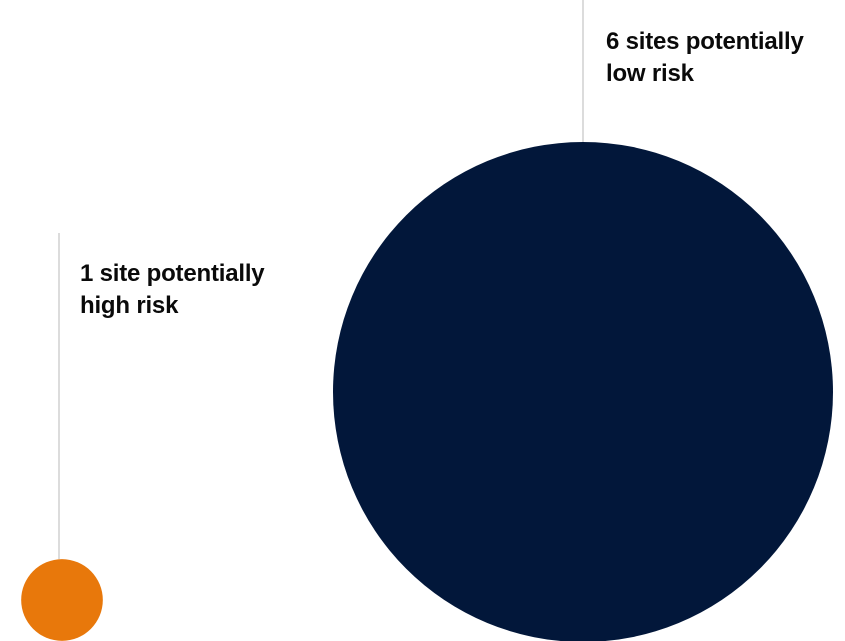 The height and width of the screenshot is (641, 845). What do you see at coordinates (62, 600) in the screenshot?
I see `bubble-high-risk` at bounding box center [62, 600].